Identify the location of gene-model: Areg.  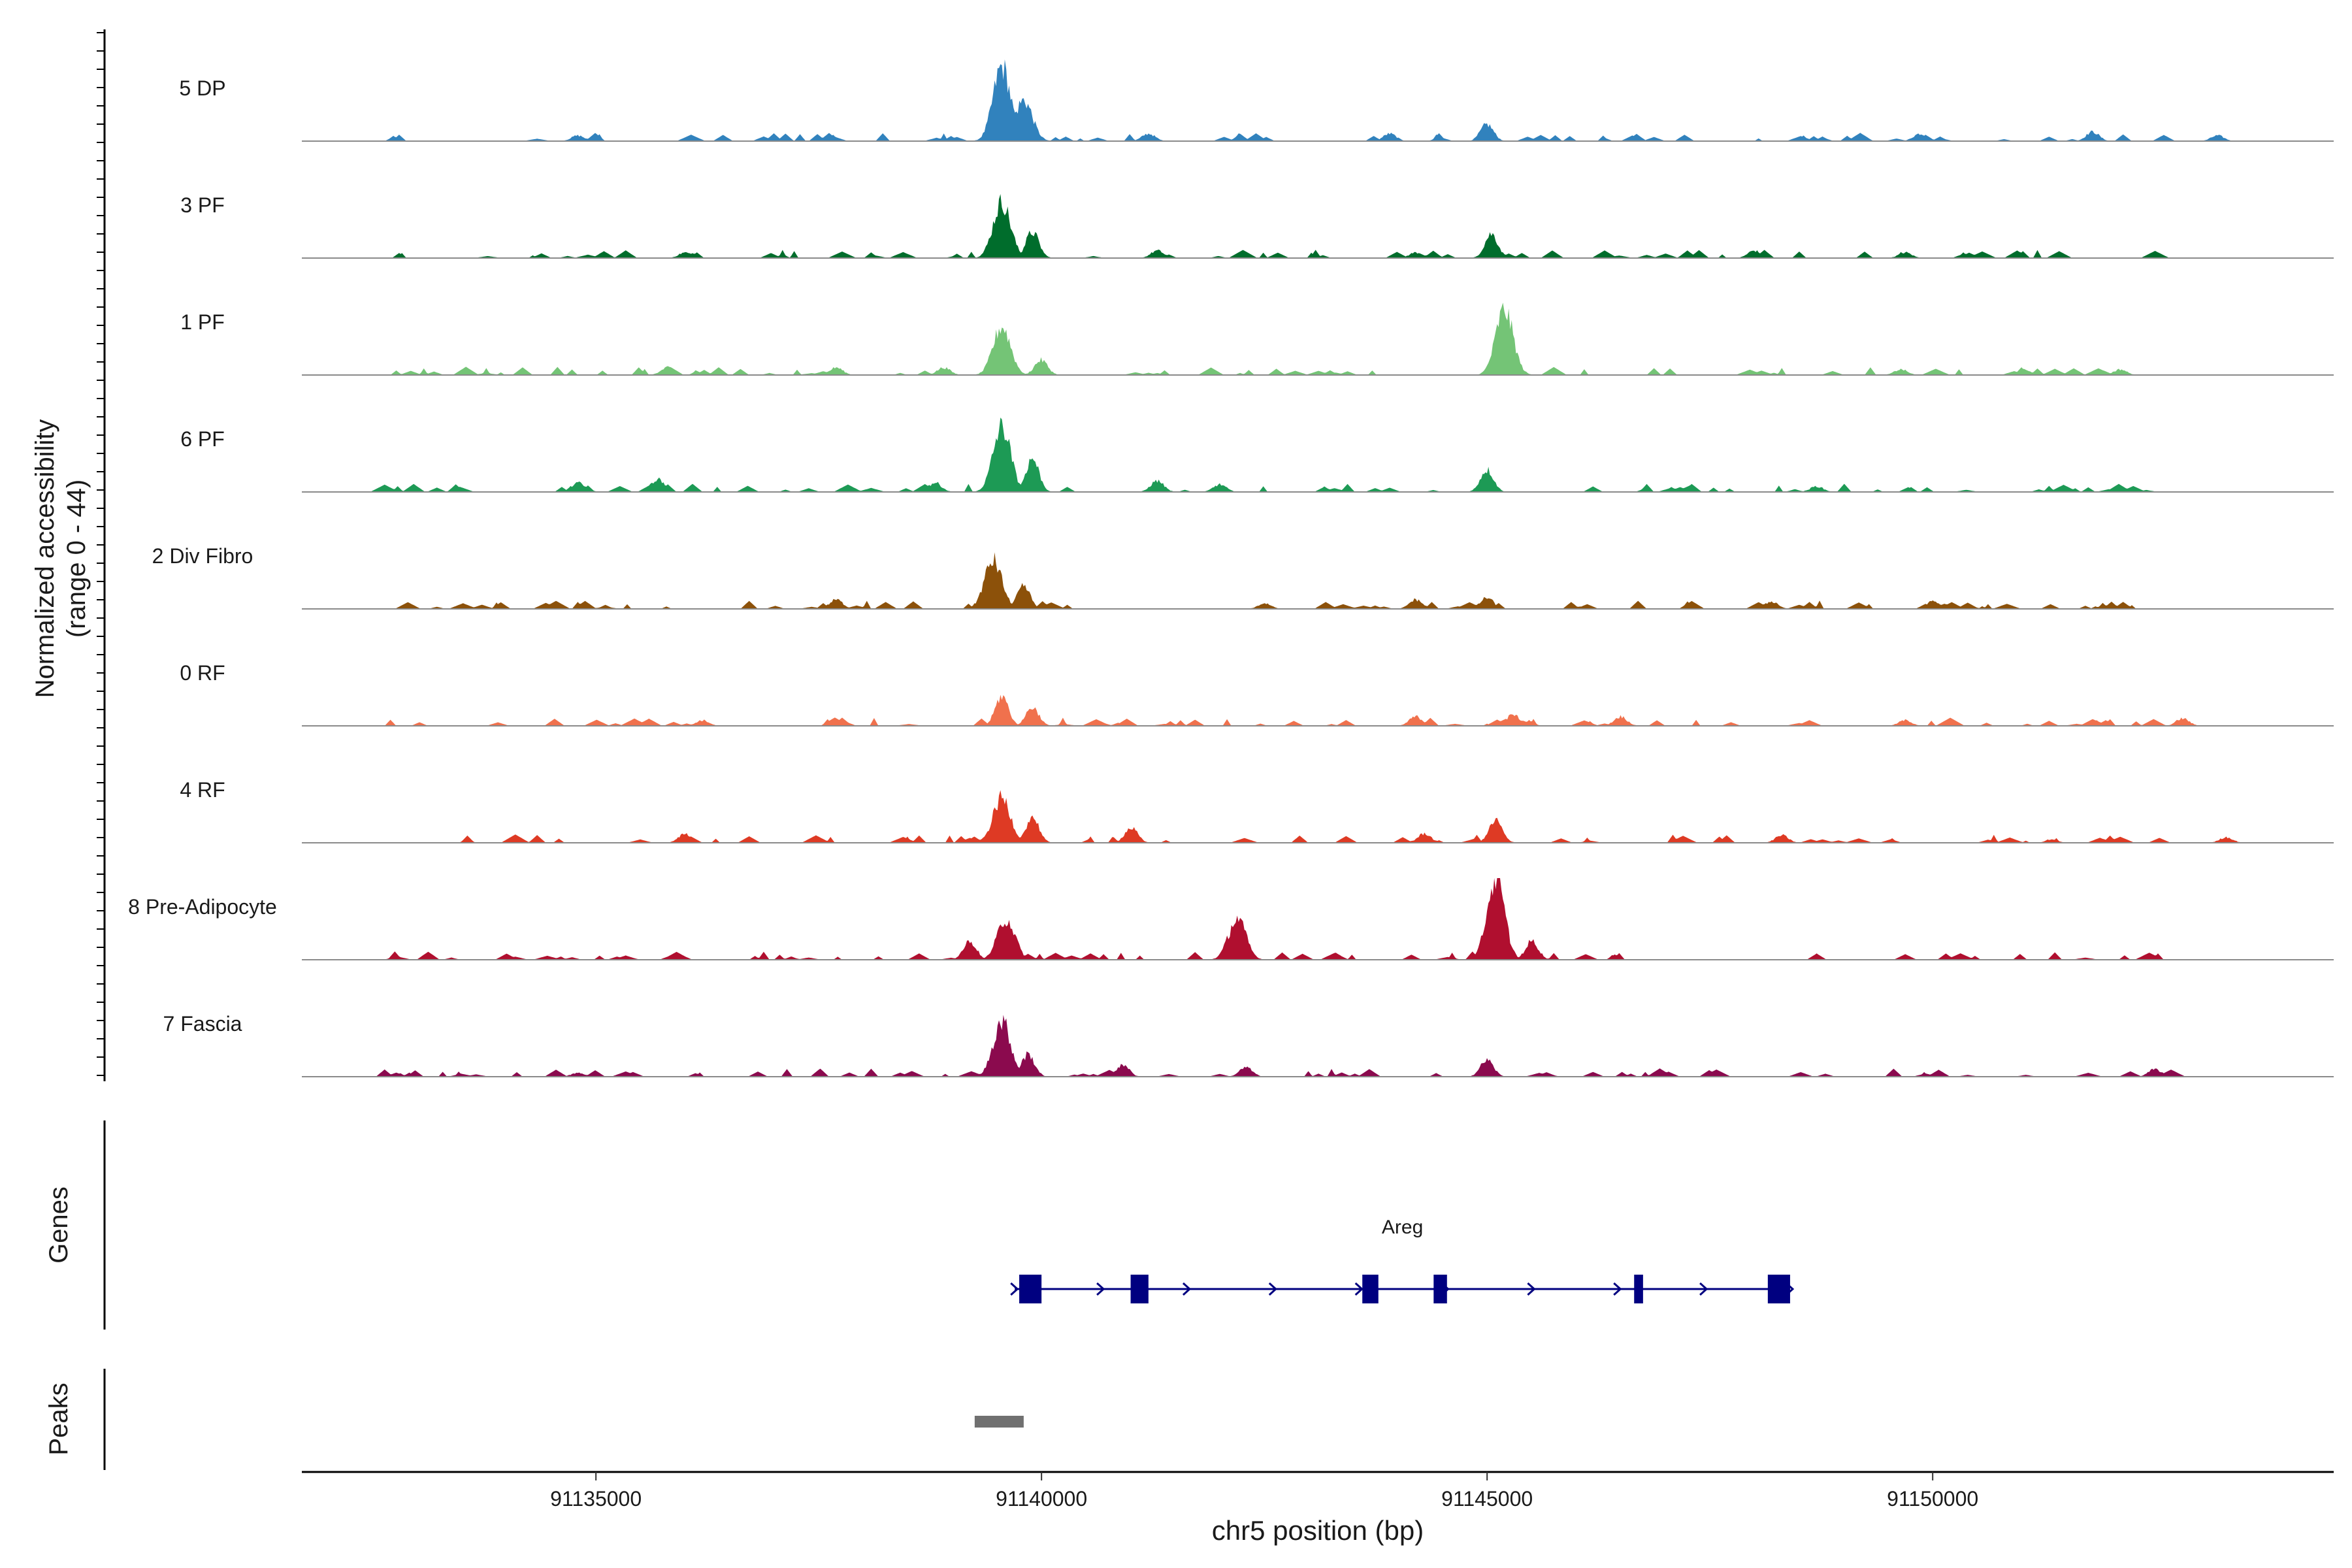
(1402, 1260).